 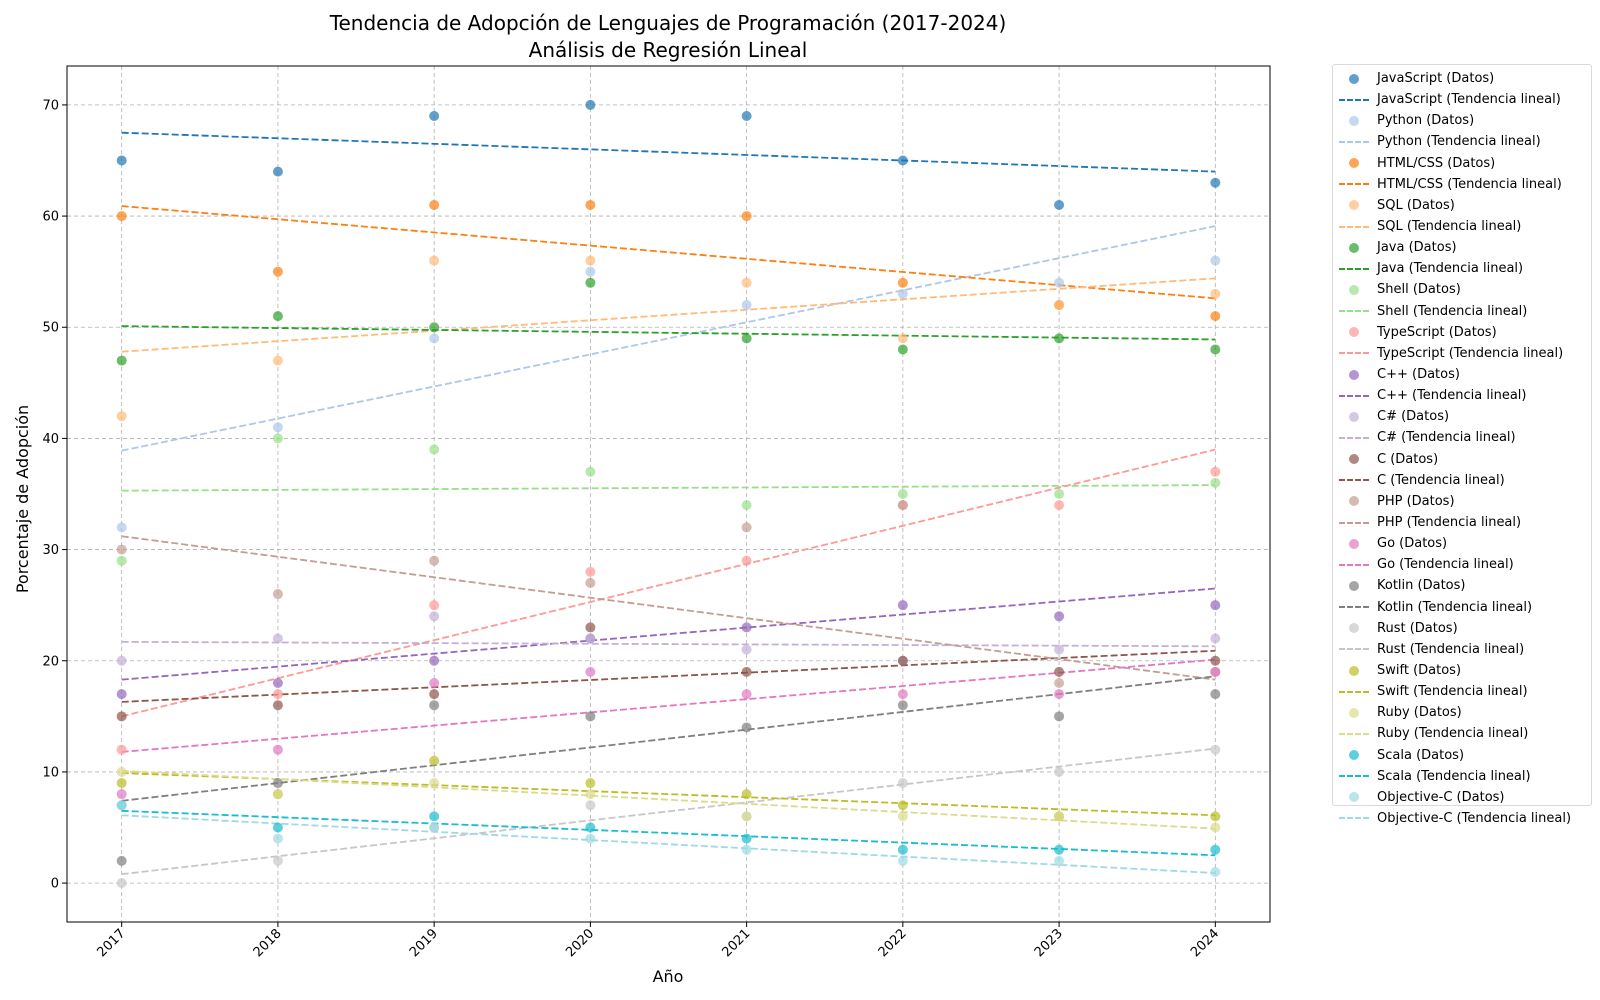 I want to click on legend-label: Swift (Datos), so click(x=1419, y=670).